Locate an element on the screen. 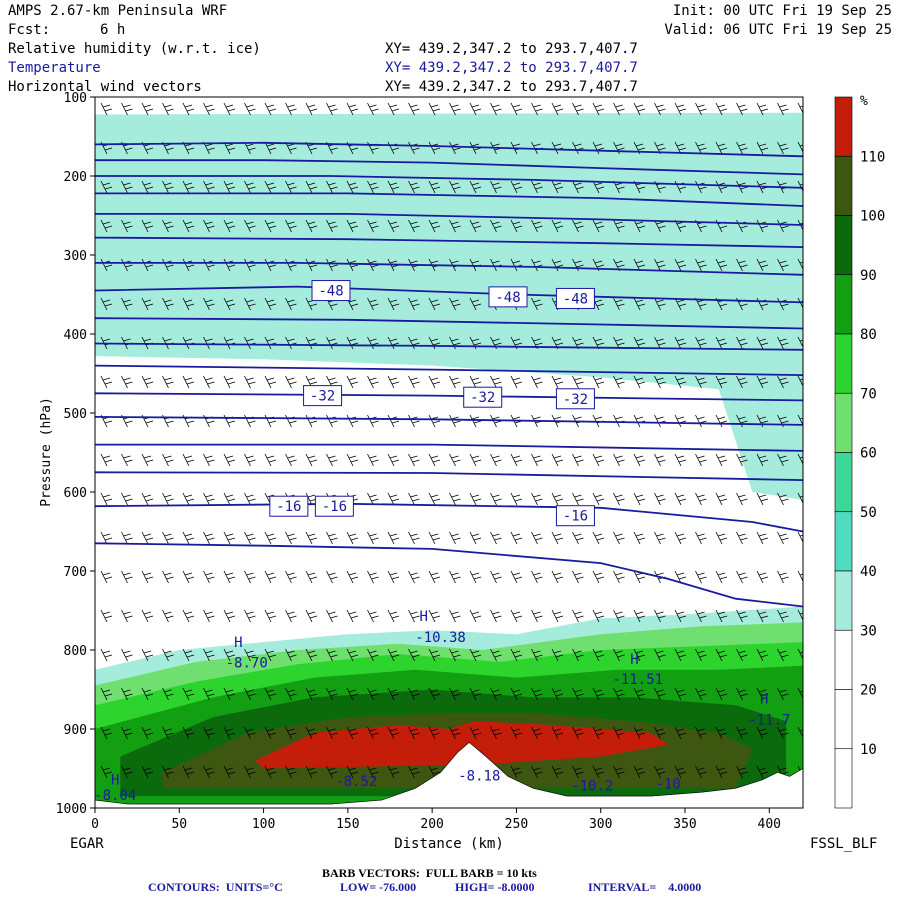 This screenshot has width=900, height=900. init-time: Init: 00 UTC Fri 19 Sep 25 is located at coordinates (782, 11).